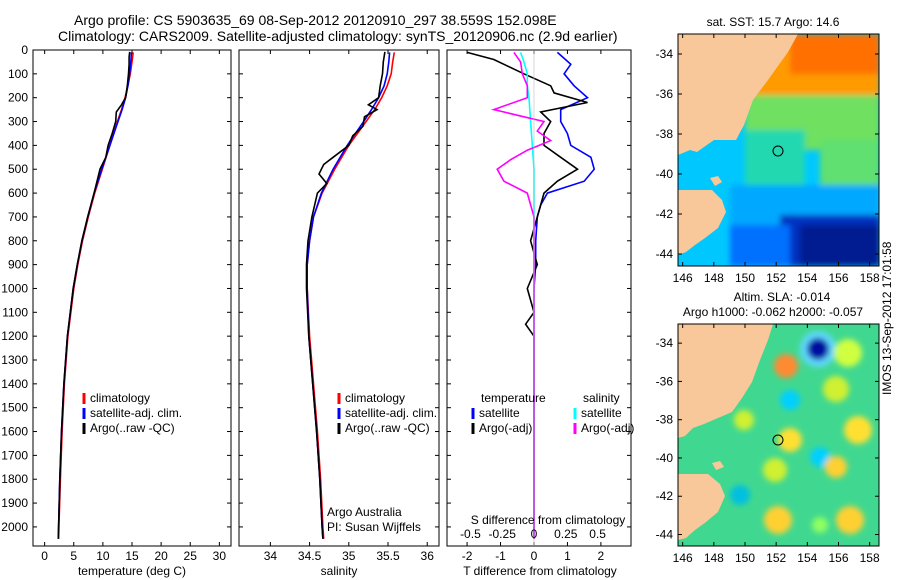 The image size is (900, 580). Describe the element at coordinates (702, 222) in the screenshot. I see `land-tasmania` at that location.